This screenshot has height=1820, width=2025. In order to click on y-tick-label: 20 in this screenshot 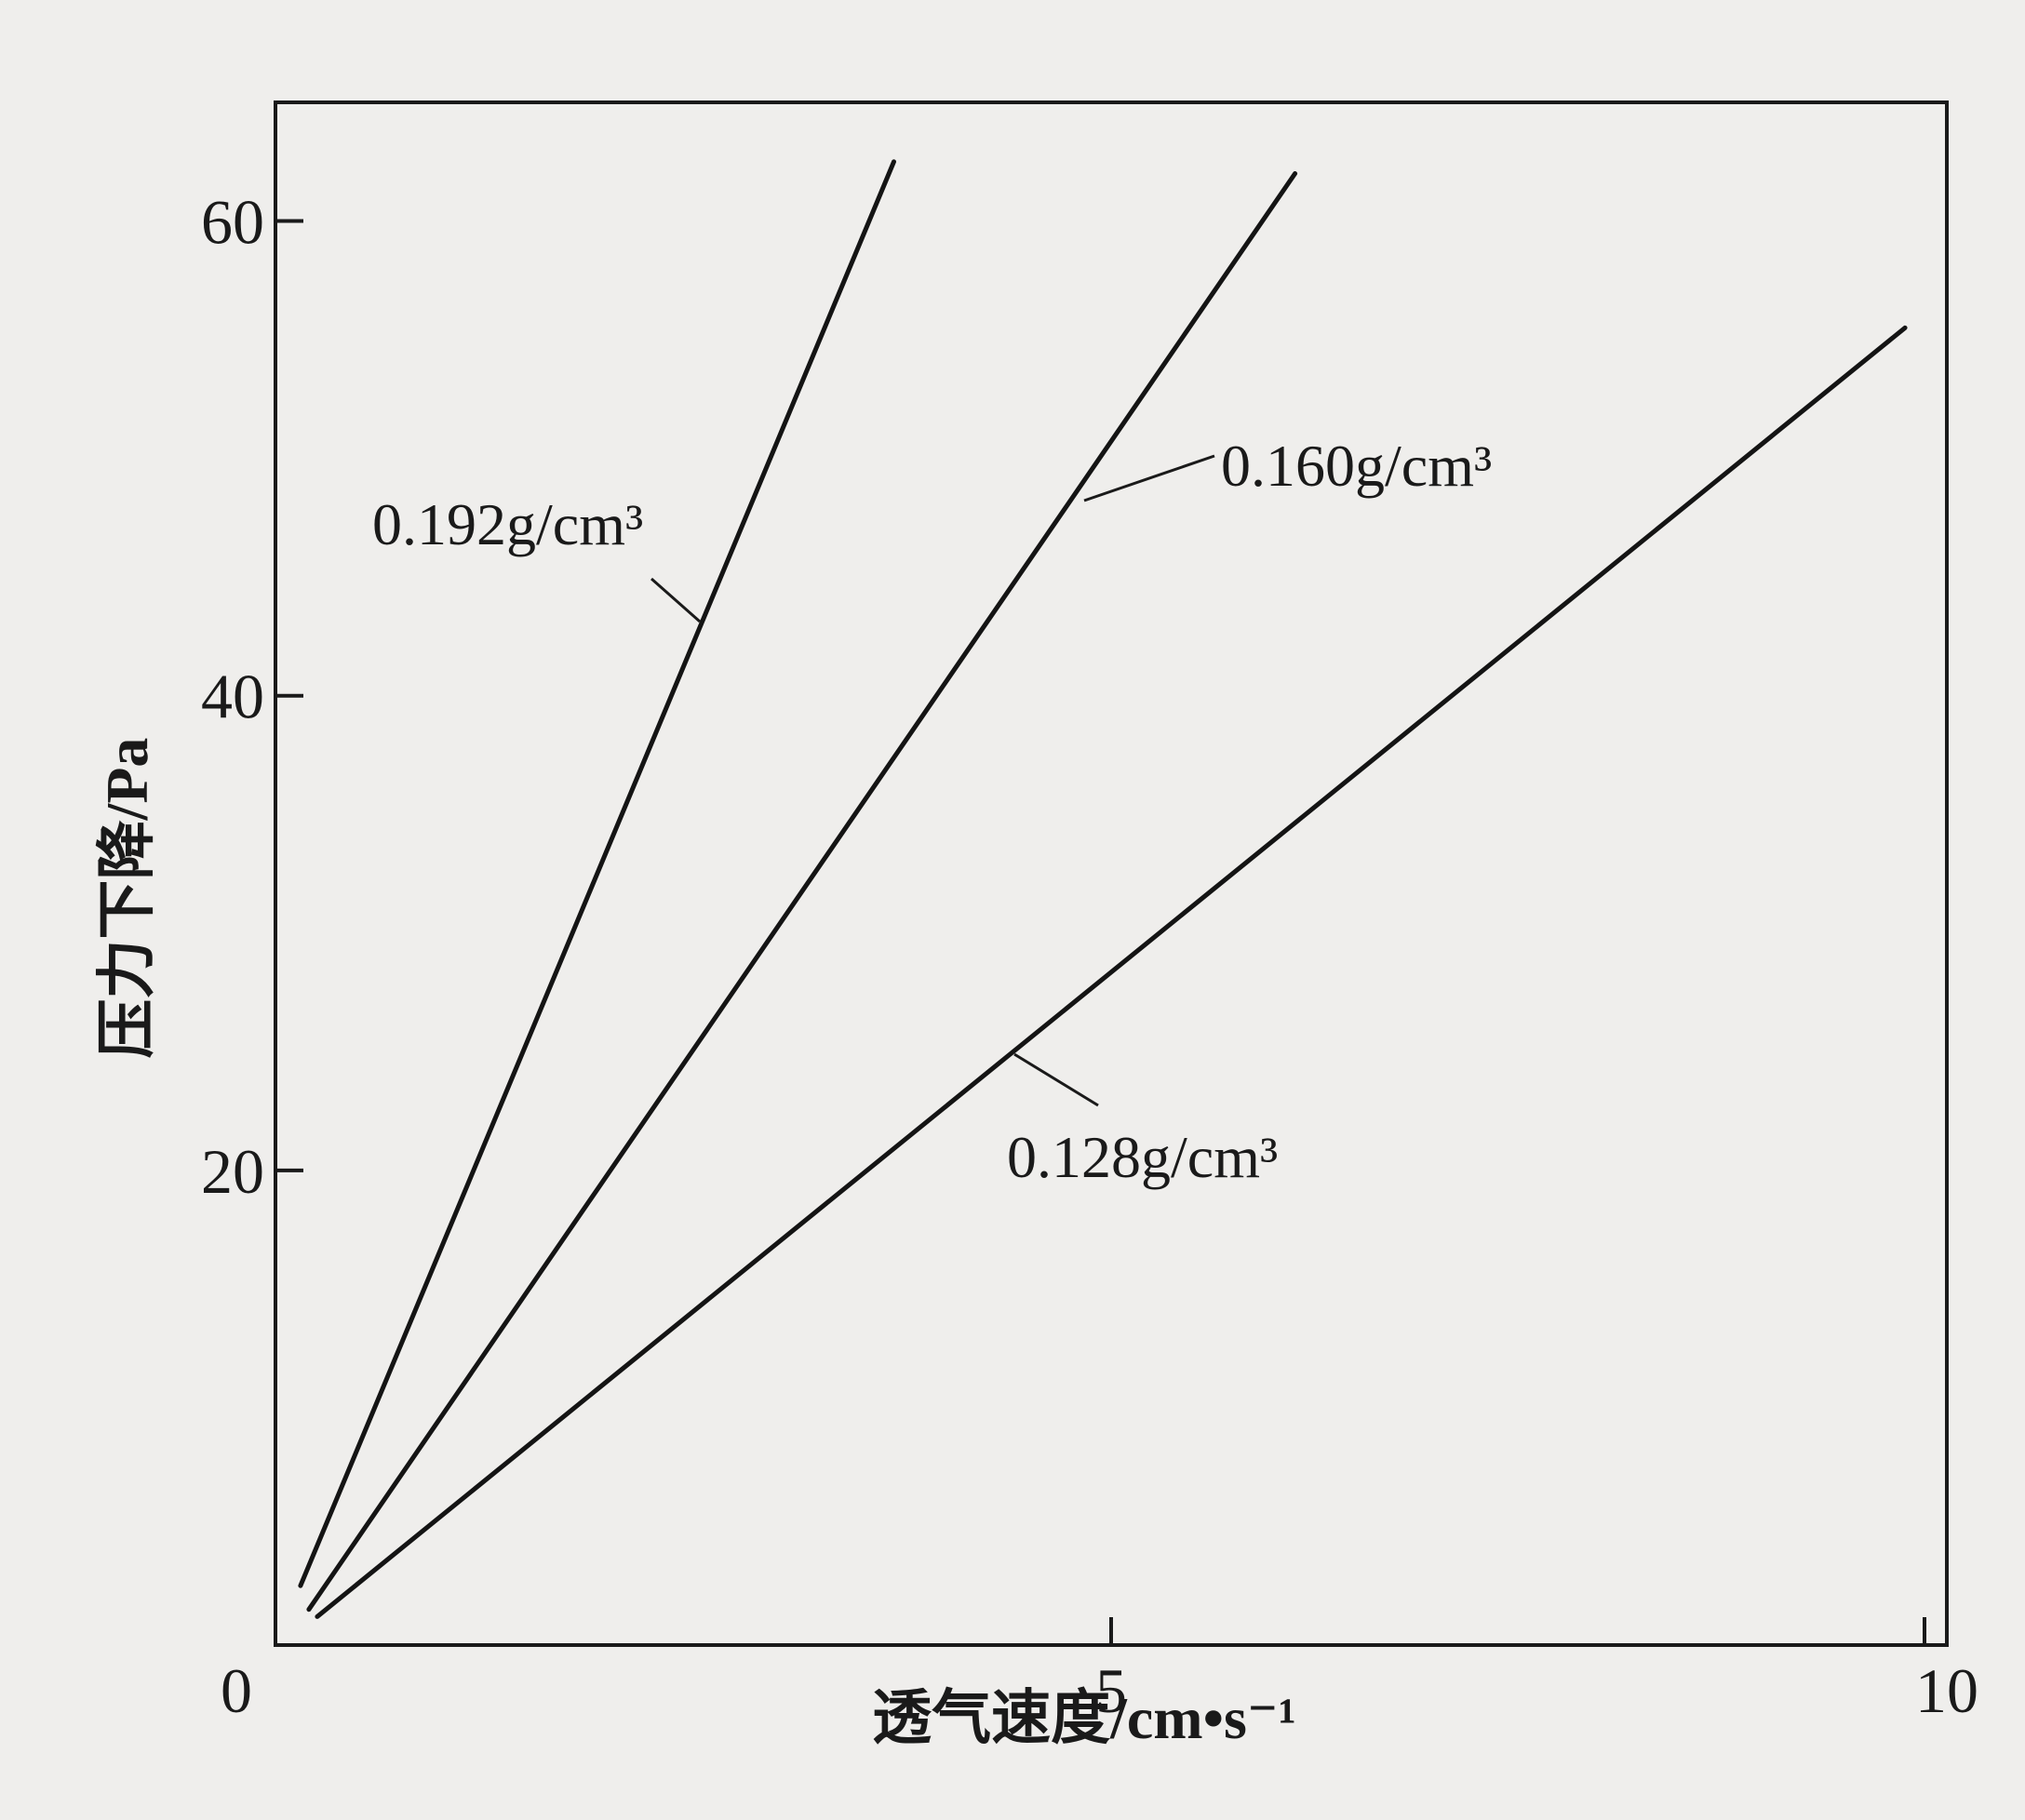, I will do `click(233, 1171)`.